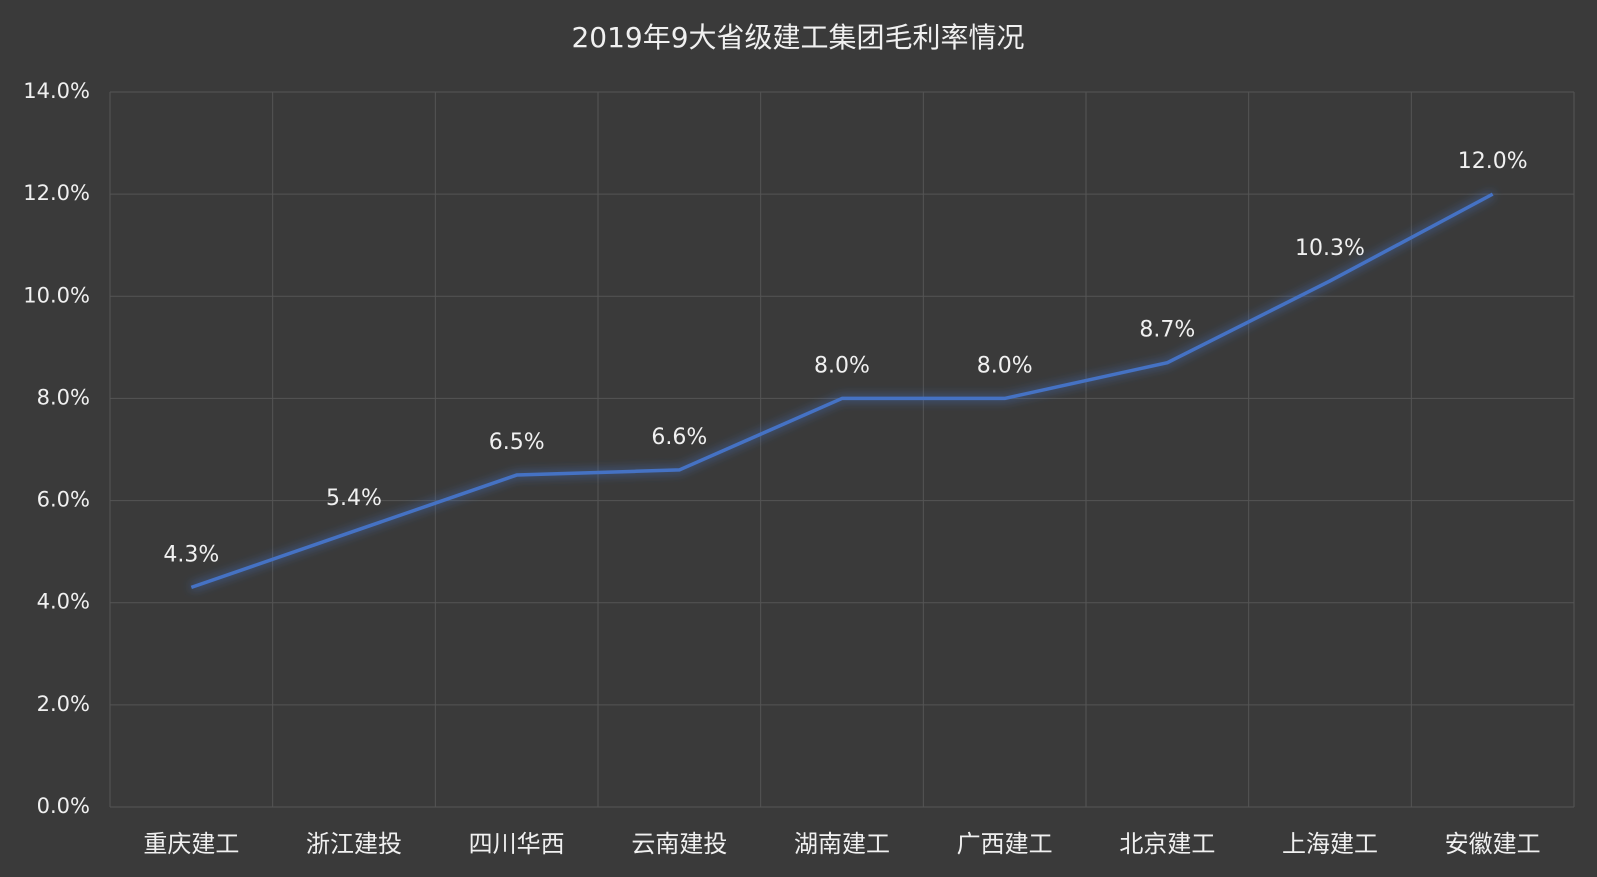  What do you see at coordinates (354, 498) in the screenshot?
I see `data-label: 5.4%` at bounding box center [354, 498].